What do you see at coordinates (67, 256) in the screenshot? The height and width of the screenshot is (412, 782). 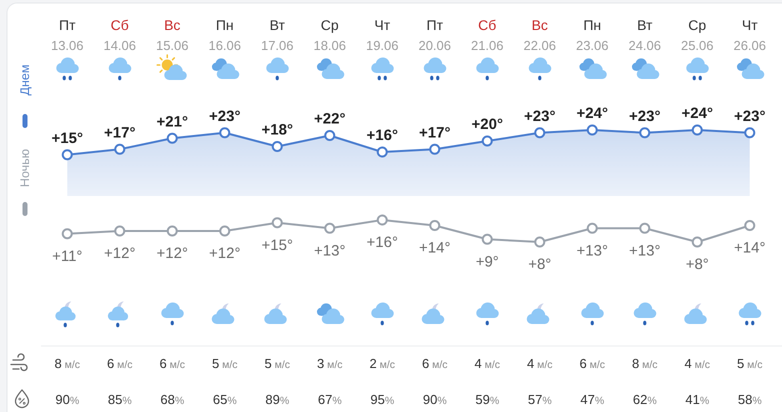 I see `data-label: +11°` at bounding box center [67, 256].